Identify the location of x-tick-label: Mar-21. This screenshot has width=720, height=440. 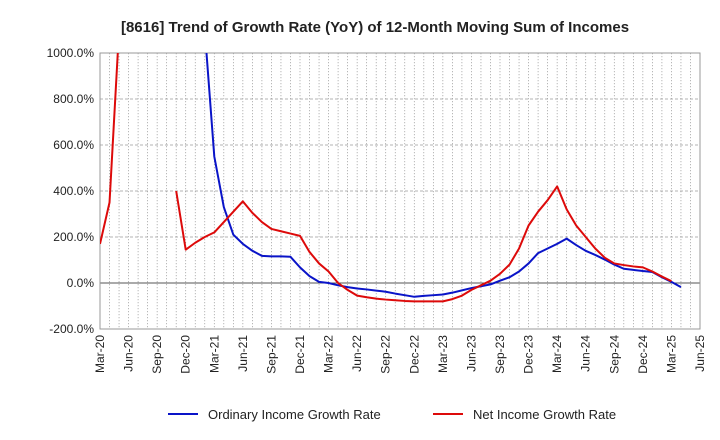
(214, 354).